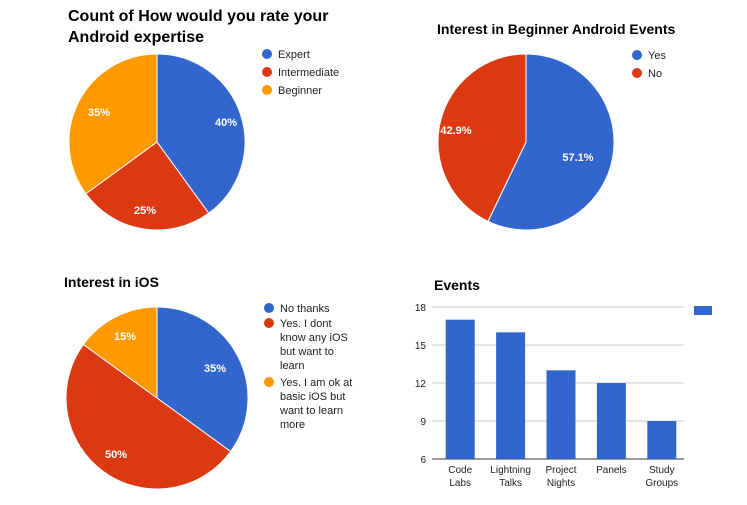 The width and height of the screenshot is (747, 505). I want to click on slice-label: 50%, so click(116, 455).